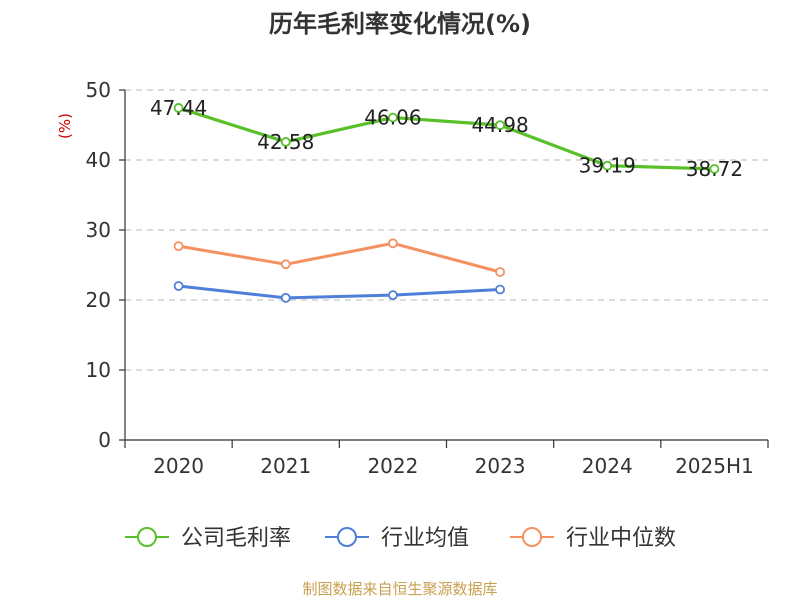  What do you see at coordinates (178, 466) in the screenshot?
I see `x-tick-label: 2020` at bounding box center [178, 466].